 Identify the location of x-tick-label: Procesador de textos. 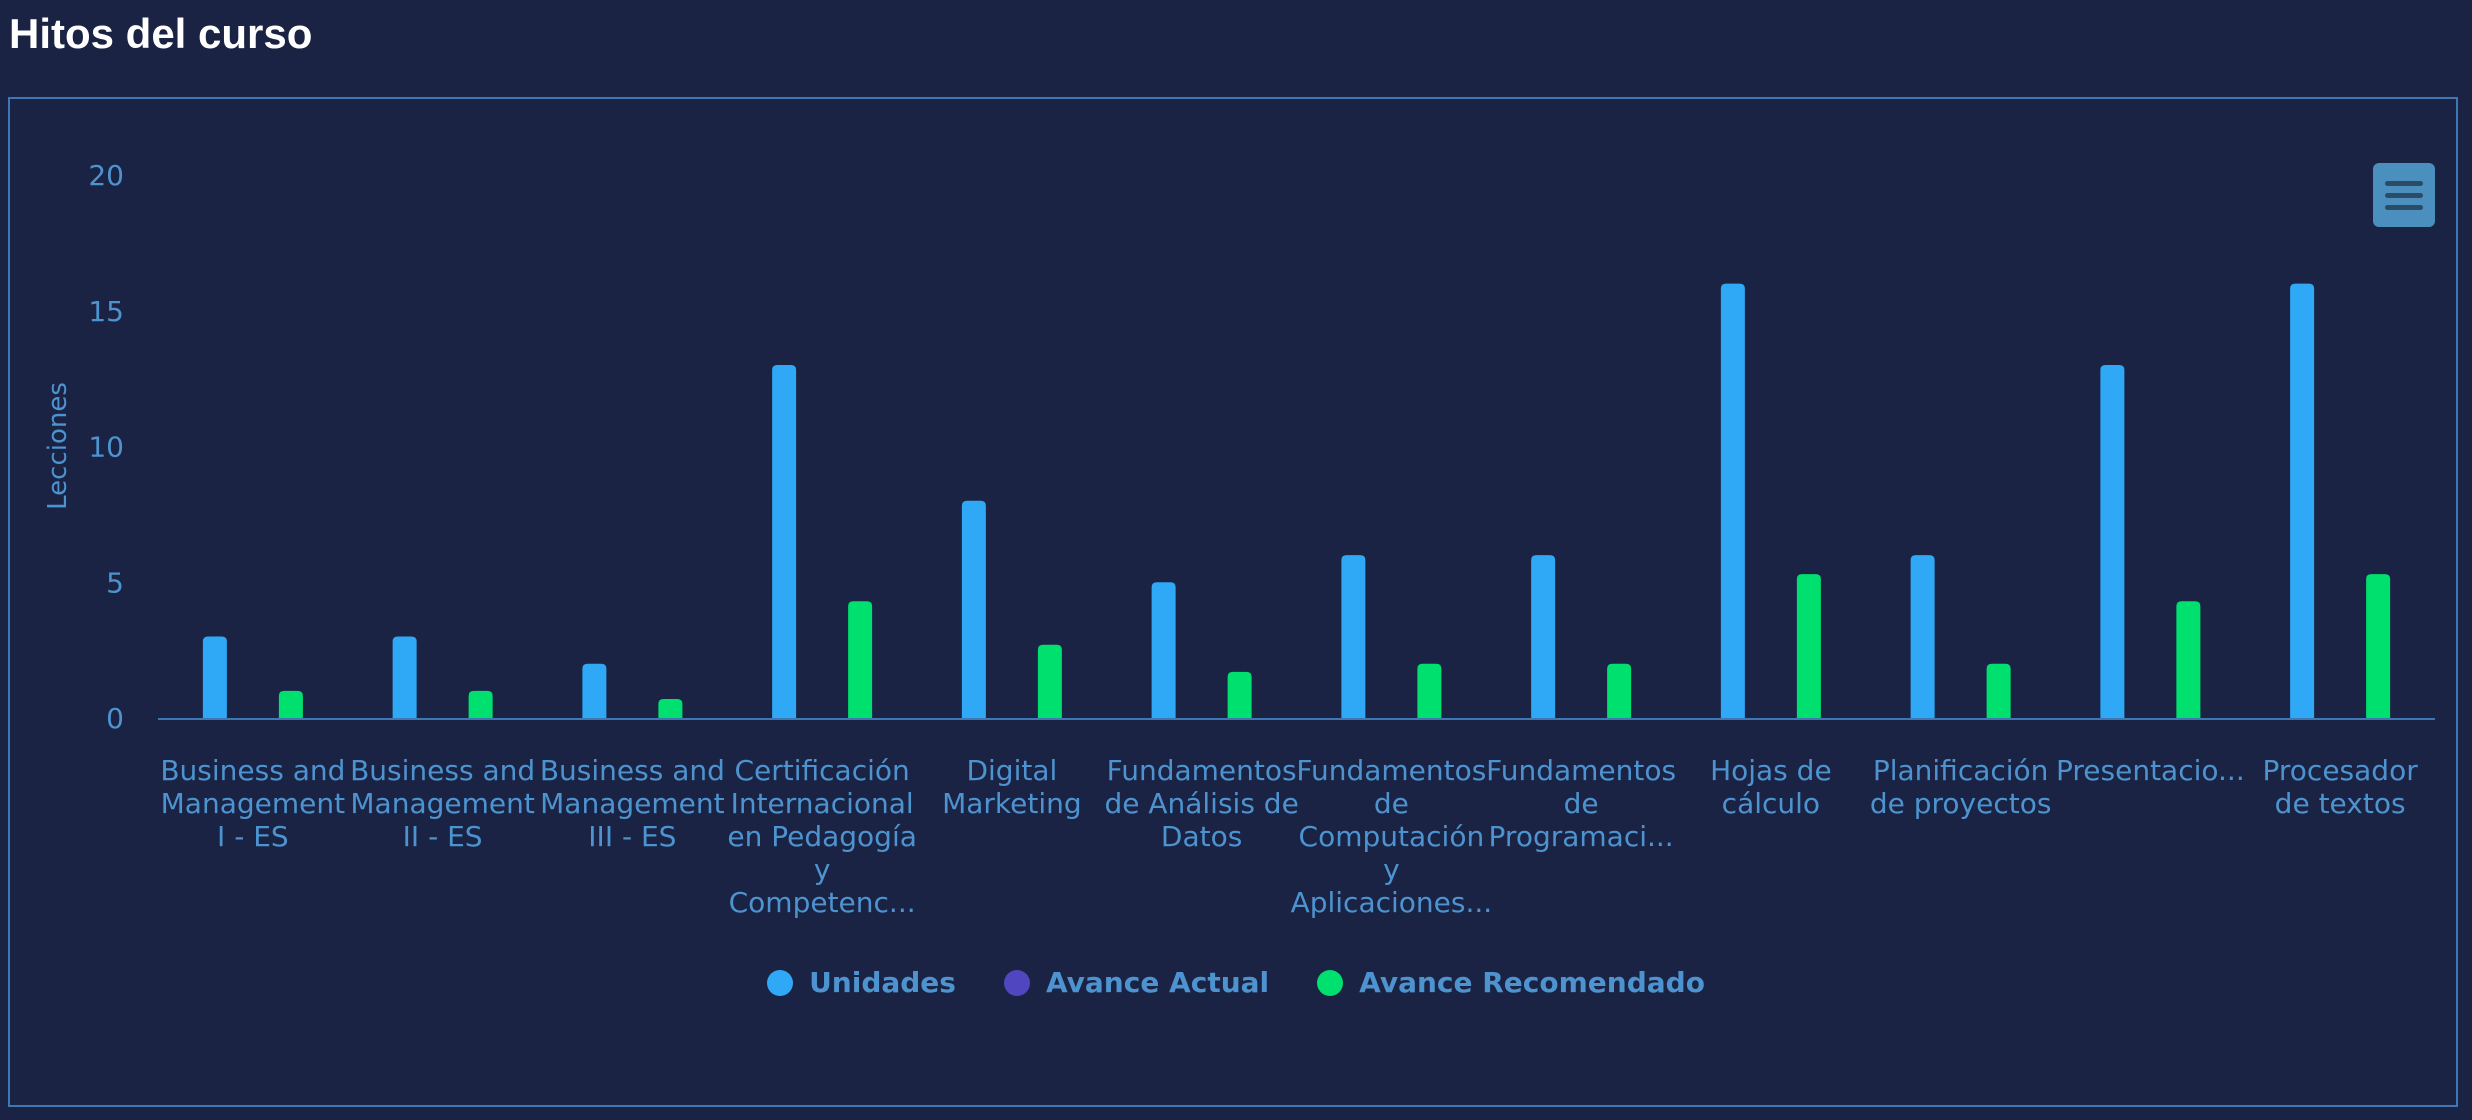
(2341, 787).